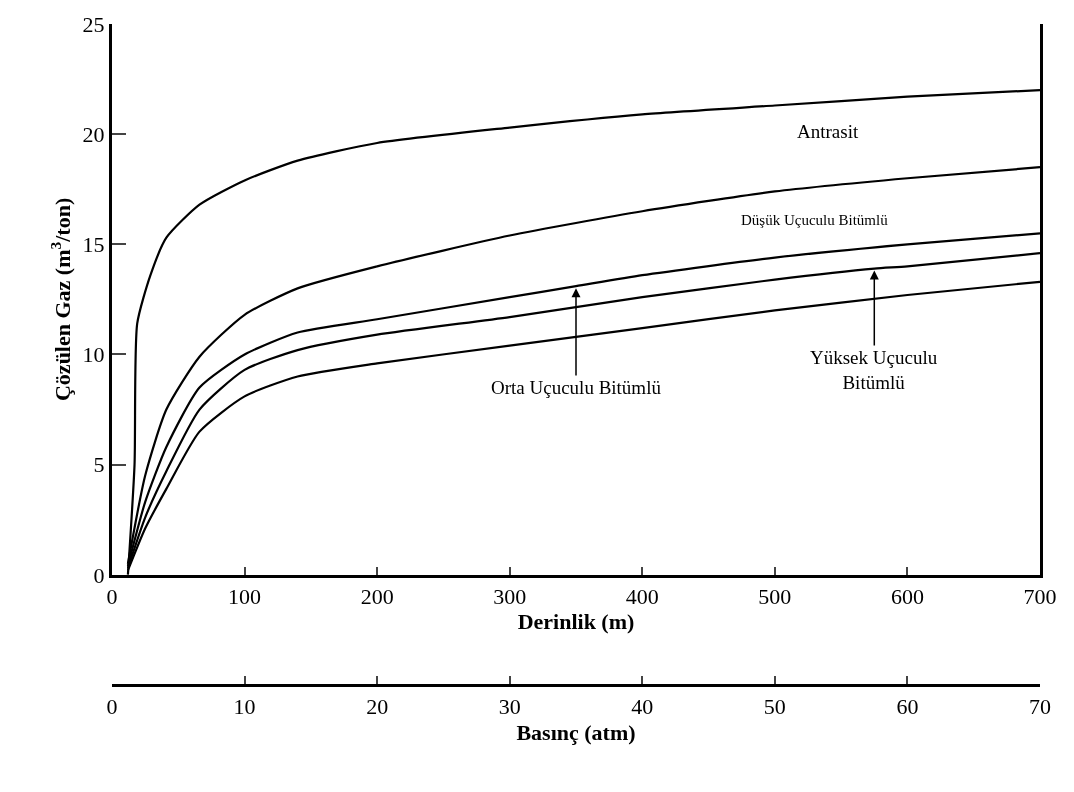  I want to click on x2-tick-label: 60, so click(907, 706).